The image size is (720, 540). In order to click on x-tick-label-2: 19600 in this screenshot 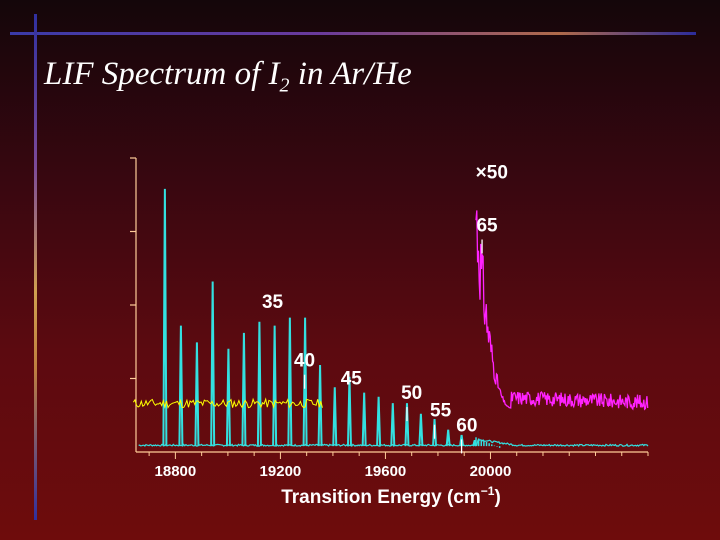, I will do `click(386, 471)`.